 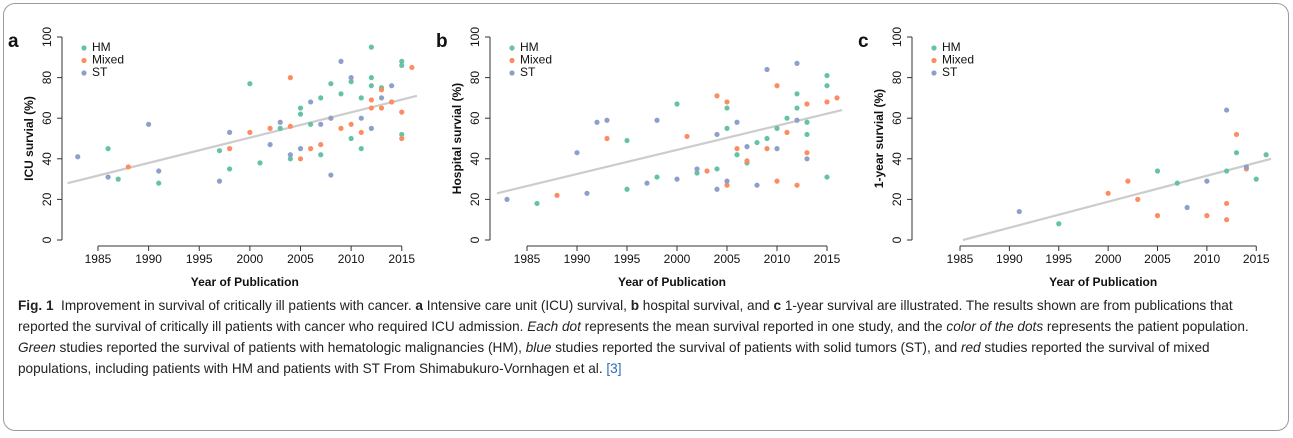 What do you see at coordinates (1148, 326) in the screenshot?
I see `caption-normal: represents the patient population.` at bounding box center [1148, 326].